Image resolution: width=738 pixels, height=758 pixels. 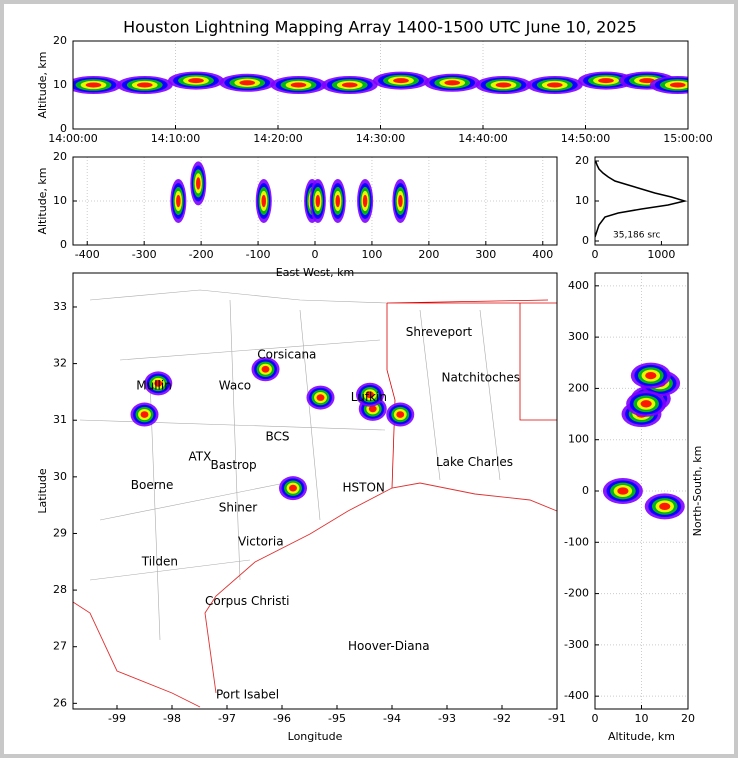 I want to click on x-tick-label: -91, so click(x=557, y=718).